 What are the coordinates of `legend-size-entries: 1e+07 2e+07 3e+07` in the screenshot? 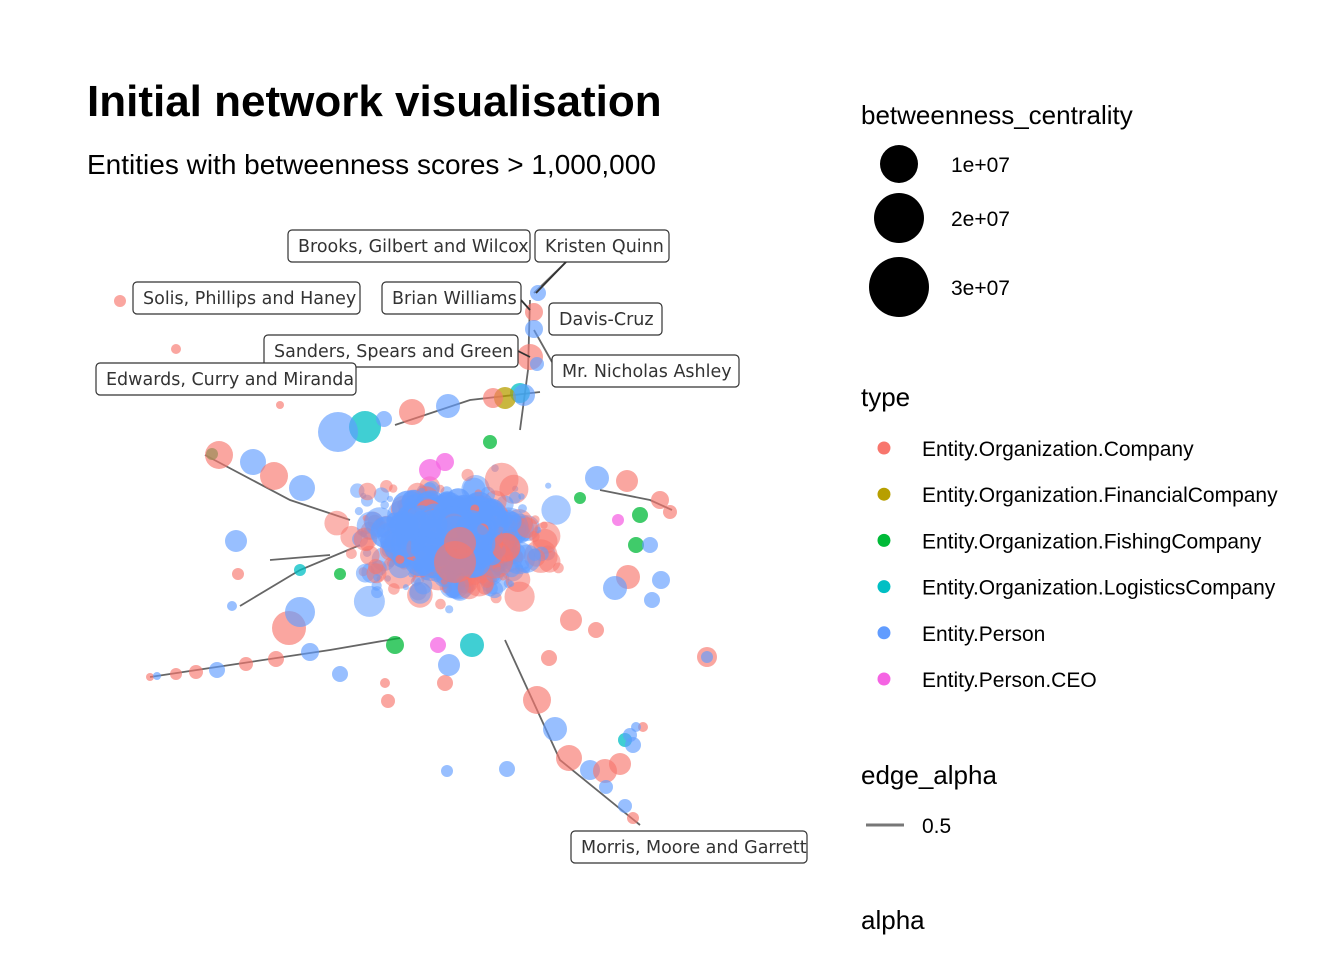 It's located at (939, 231).